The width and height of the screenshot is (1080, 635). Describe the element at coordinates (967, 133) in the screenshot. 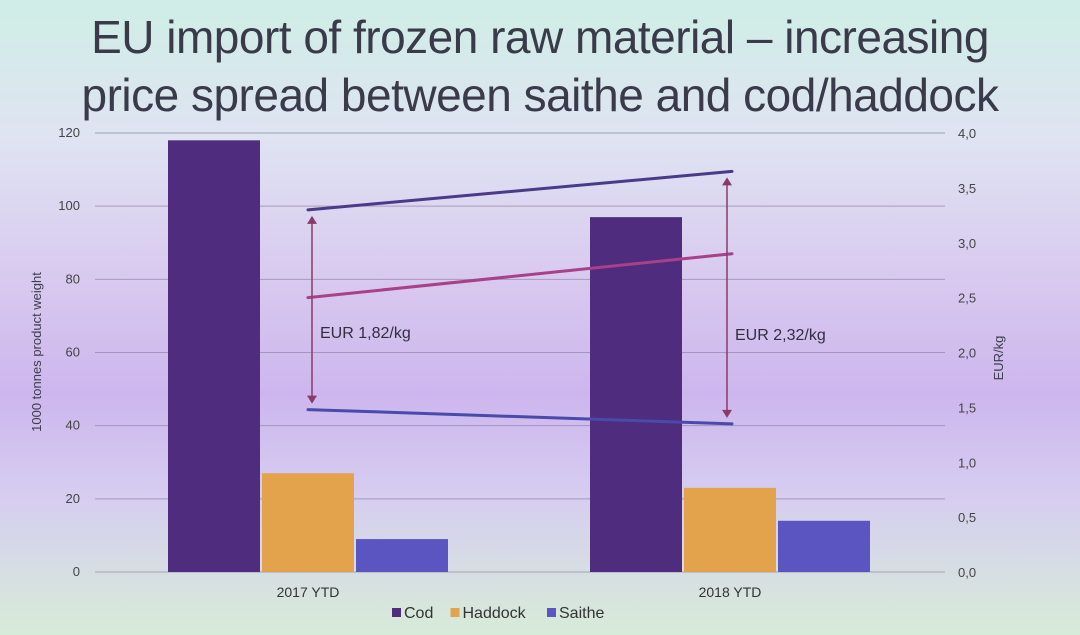

I see `y2-tick-label: 4,0` at that location.